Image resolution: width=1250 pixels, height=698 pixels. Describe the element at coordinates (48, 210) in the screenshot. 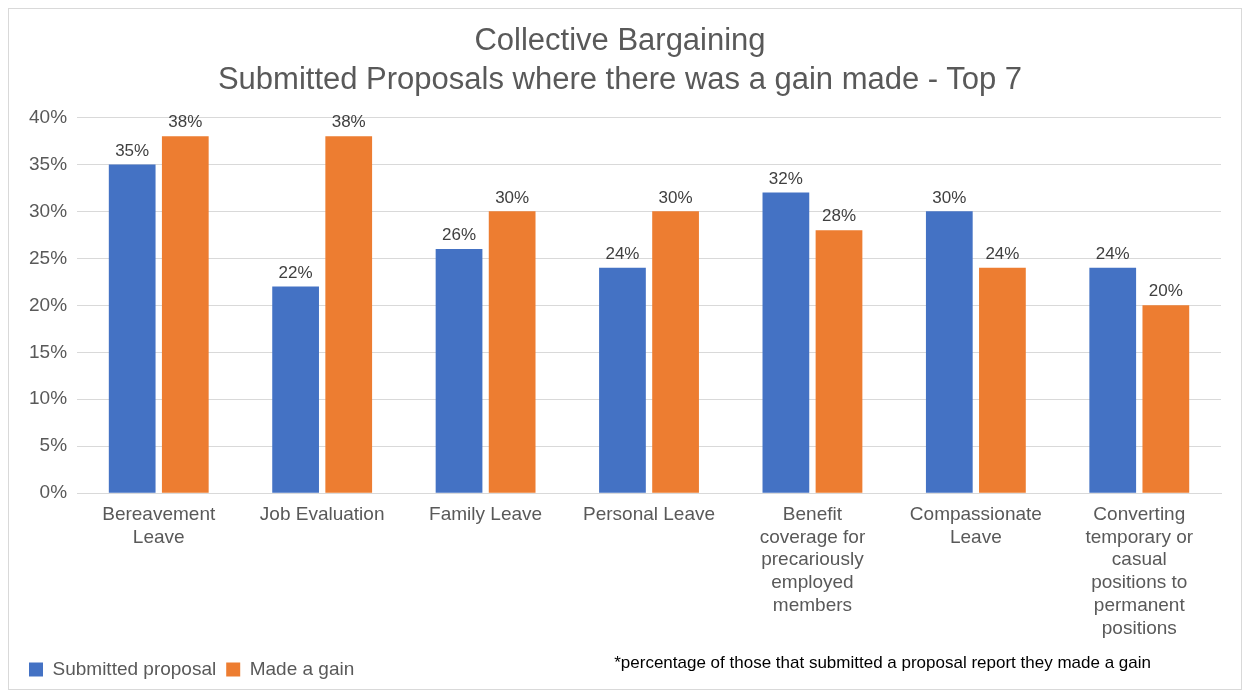

I see `y-tick-label: 30%` at that location.